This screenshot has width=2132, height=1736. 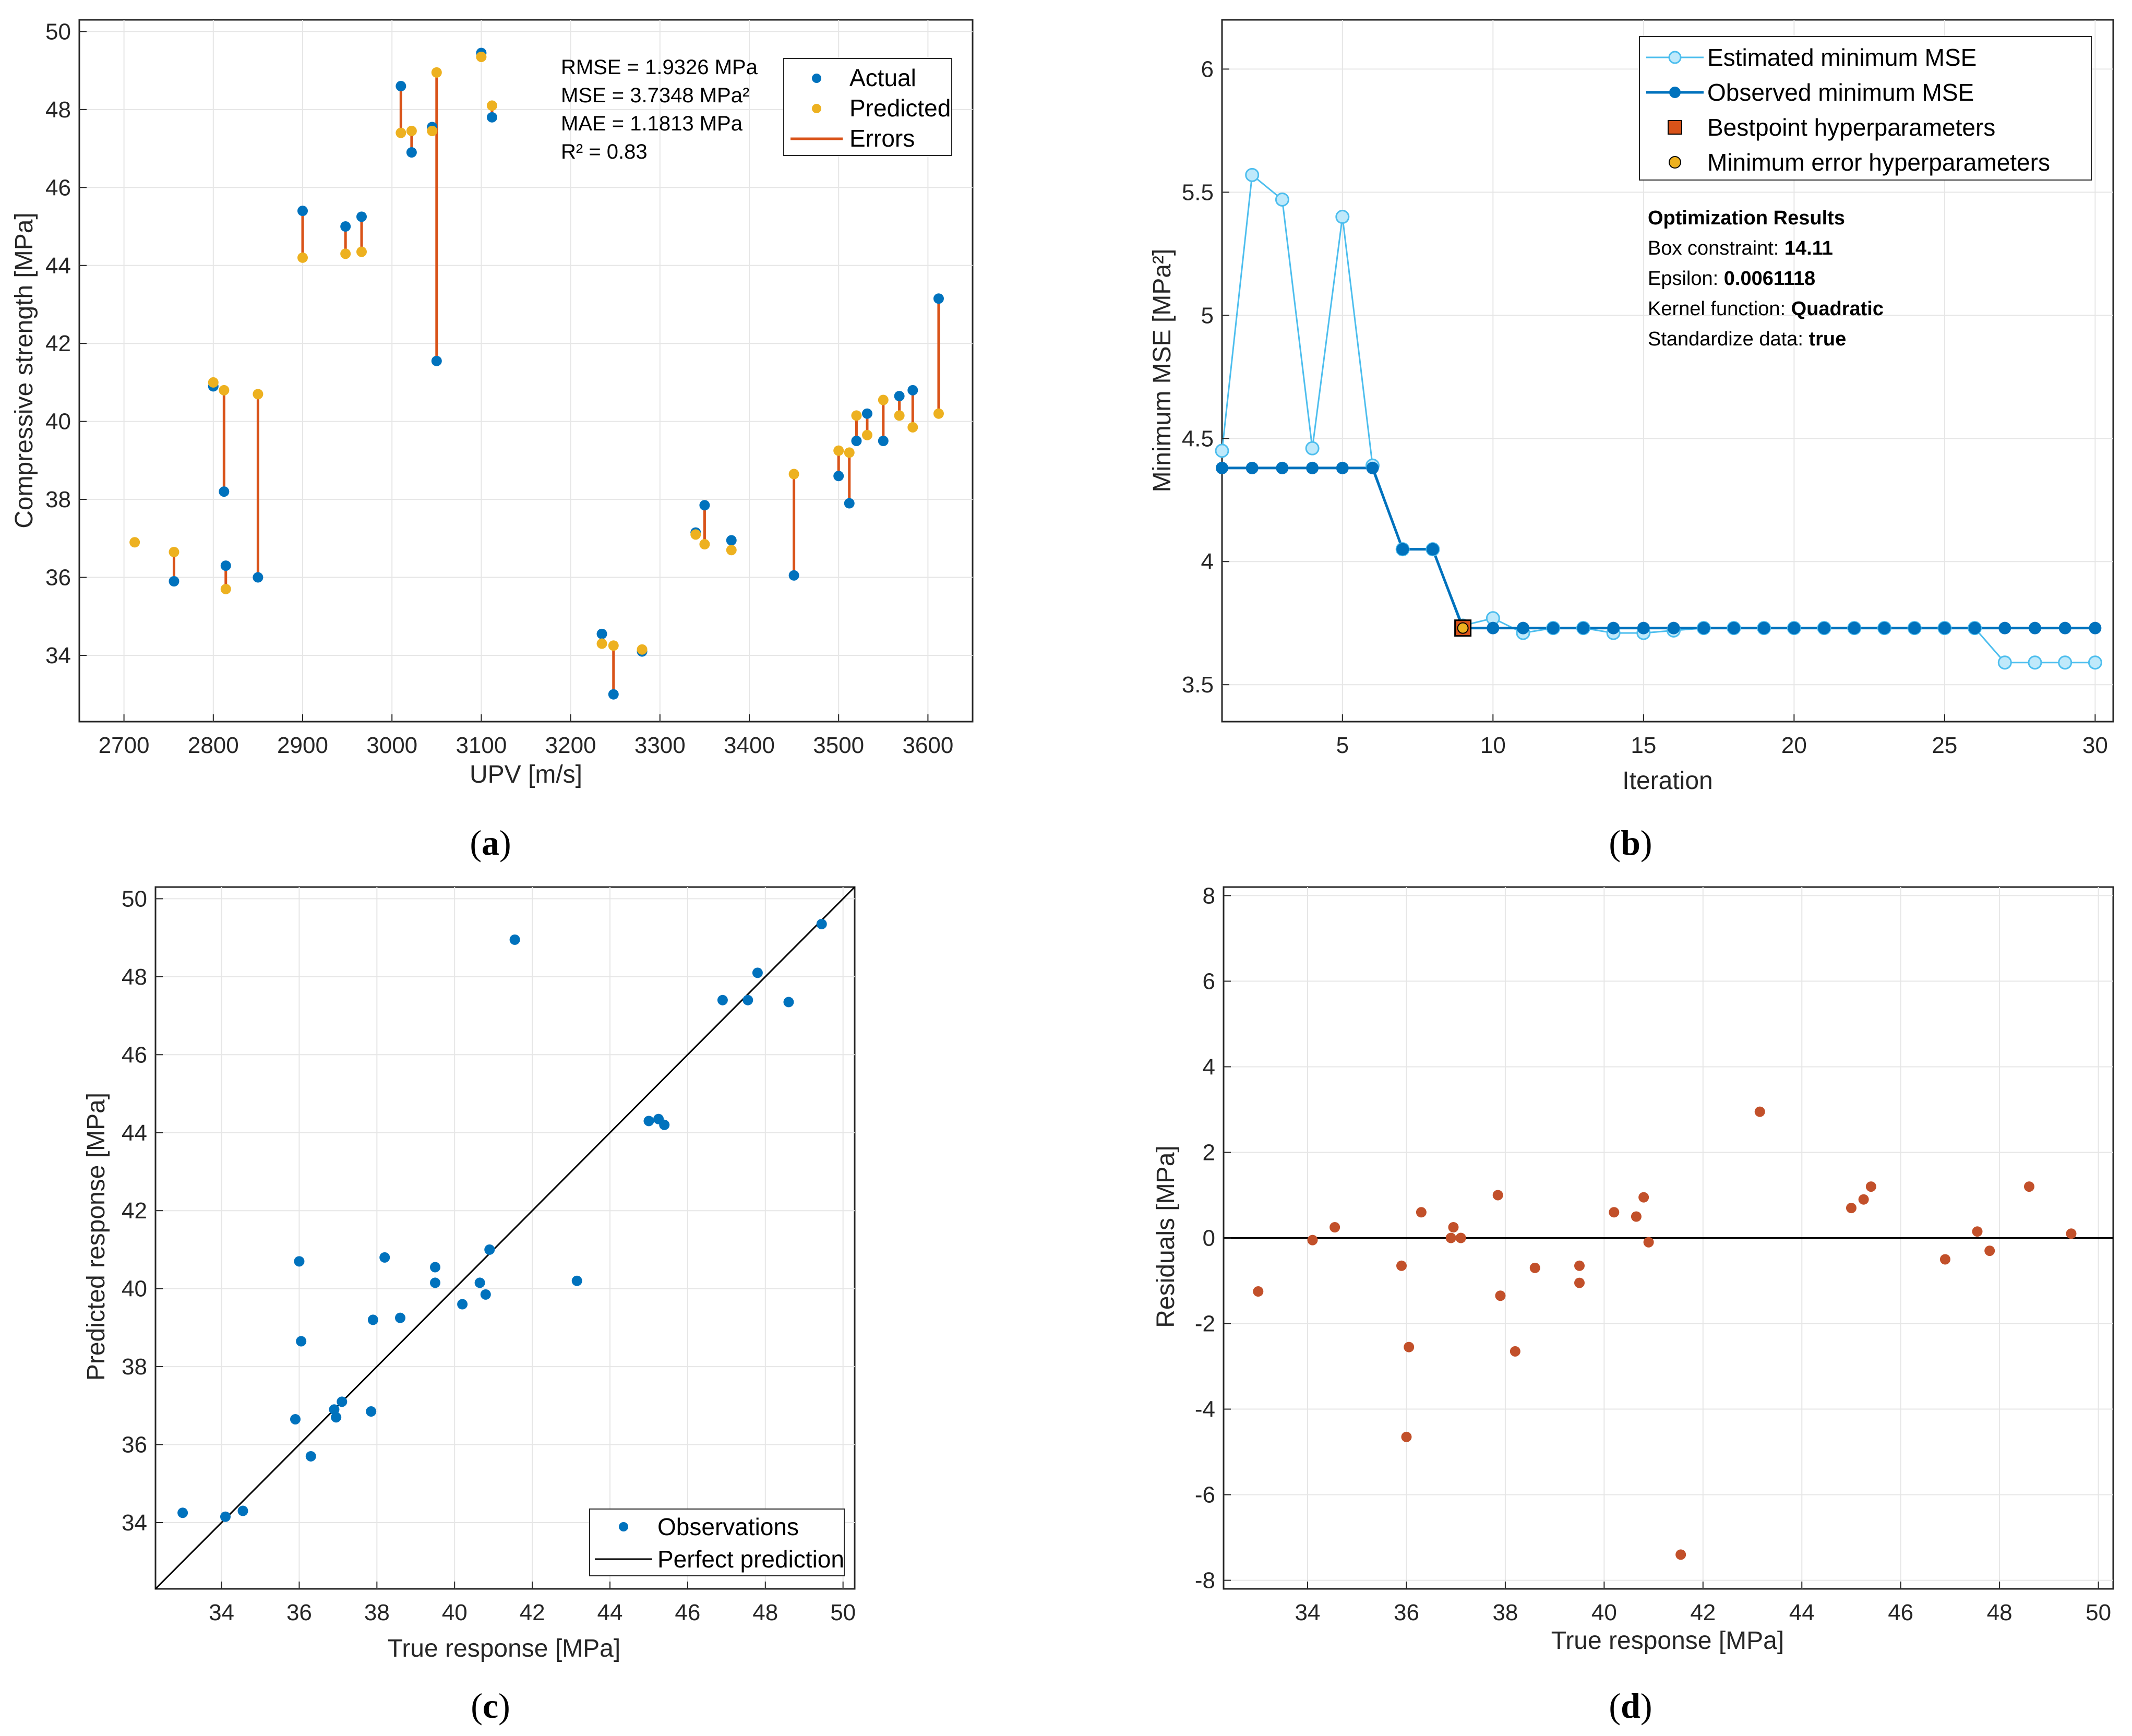 I want to click on y-tick-label: 6, so click(x=1207, y=69).